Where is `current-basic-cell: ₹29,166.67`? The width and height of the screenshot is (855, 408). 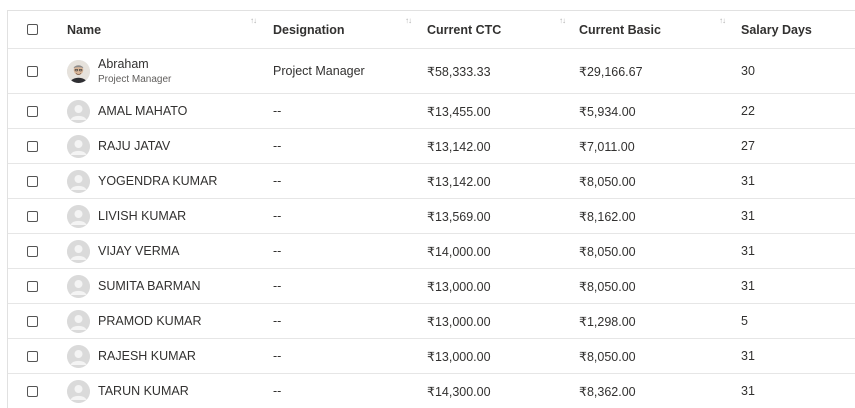 current-basic-cell: ₹29,166.67 is located at coordinates (611, 71).